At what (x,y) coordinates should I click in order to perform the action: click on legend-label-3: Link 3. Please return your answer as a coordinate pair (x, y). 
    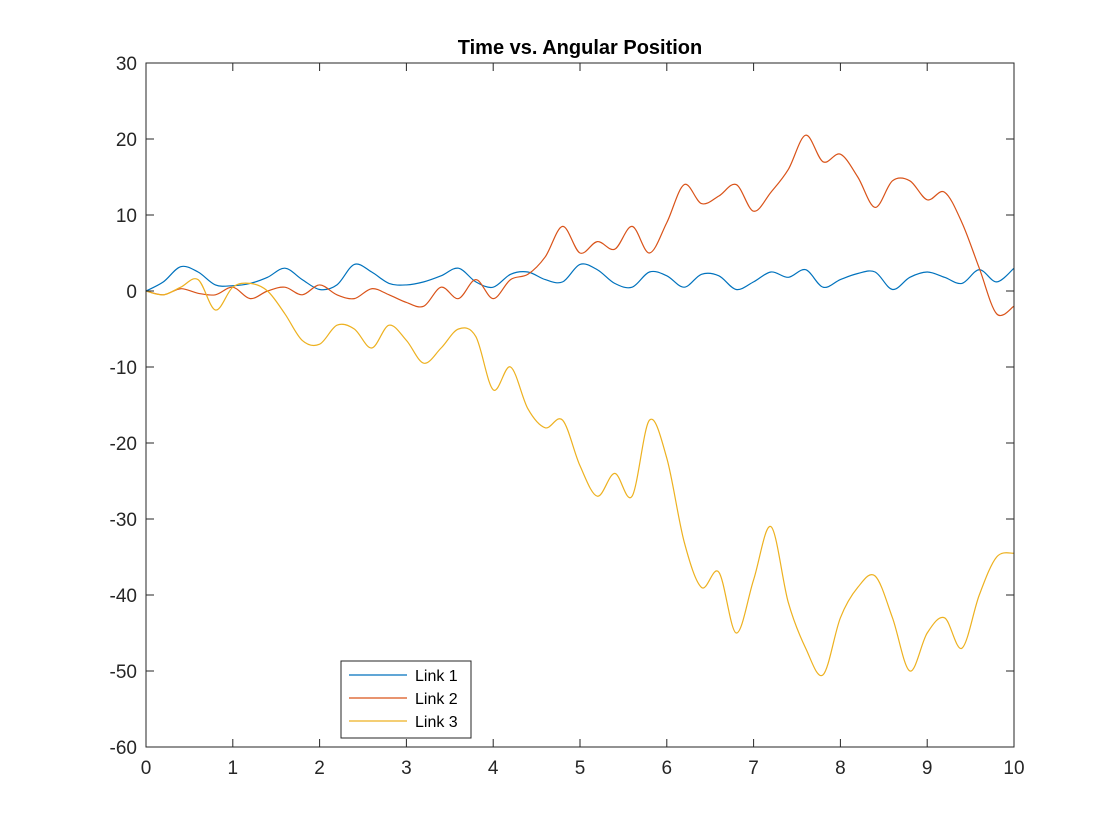
    Looking at the image, I should click on (436, 722).